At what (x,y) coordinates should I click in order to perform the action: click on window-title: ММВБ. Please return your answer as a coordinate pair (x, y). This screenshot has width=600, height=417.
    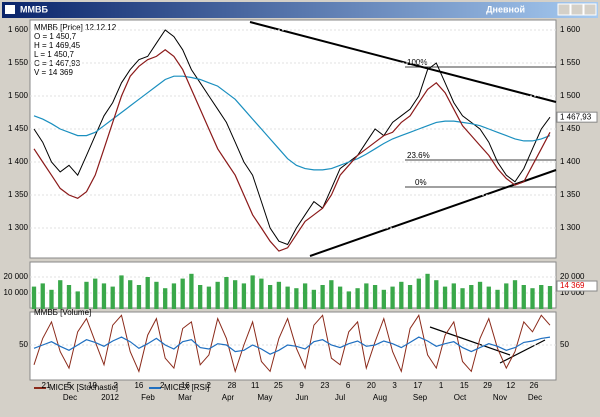
    Looking at the image, I should click on (34, 9).